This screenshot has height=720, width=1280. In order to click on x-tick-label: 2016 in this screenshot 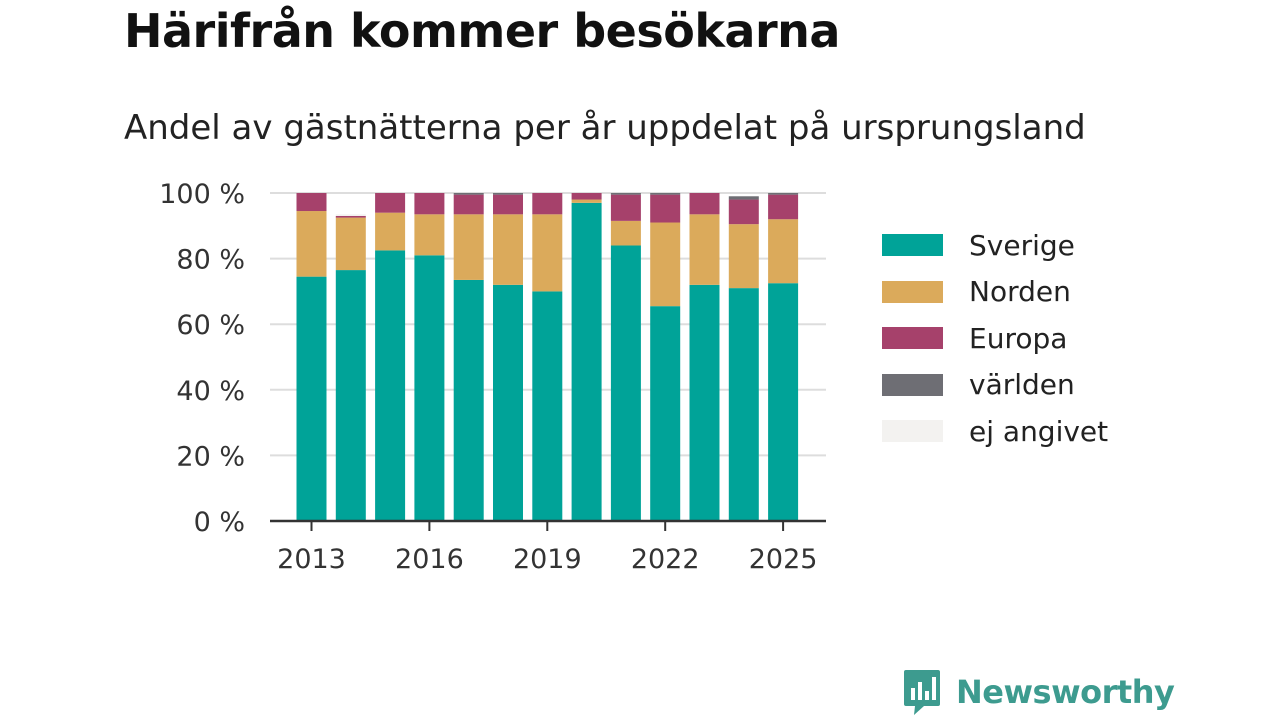, I will do `click(429, 559)`.